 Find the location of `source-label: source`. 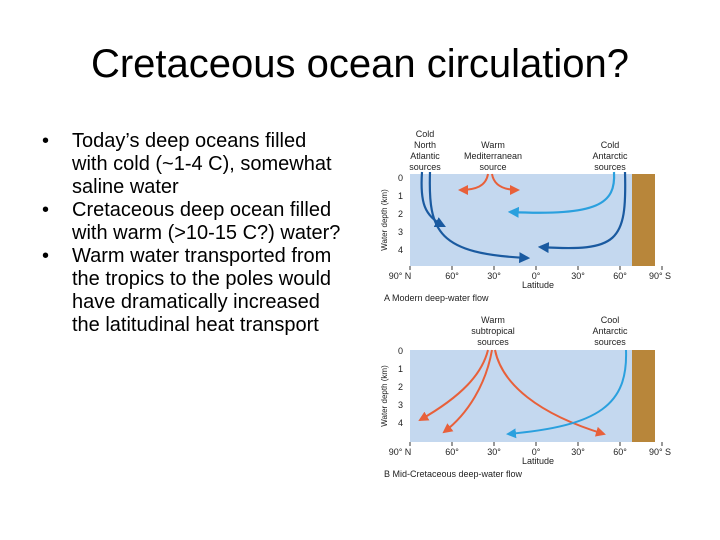

source-label: source is located at coordinates (492, 167).